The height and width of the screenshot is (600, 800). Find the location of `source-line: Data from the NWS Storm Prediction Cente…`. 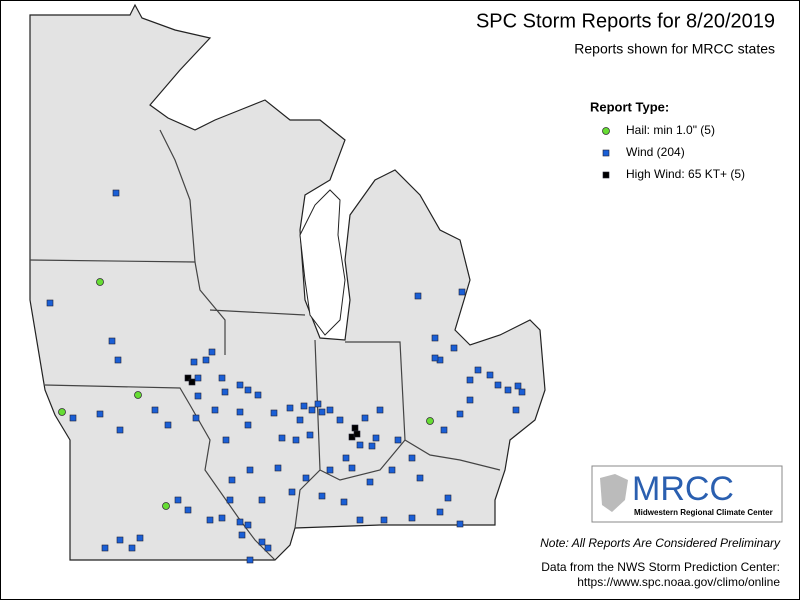

source-line: Data from the NWS Storm Prediction Cente… is located at coordinates (660, 567).